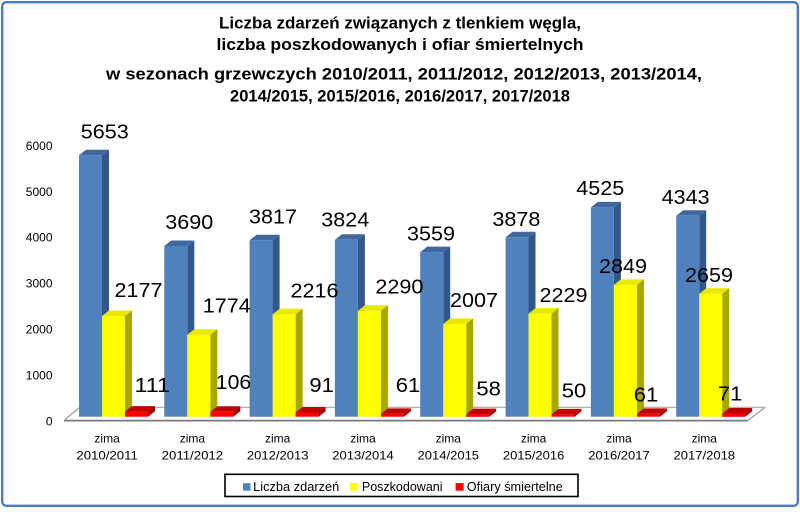 This screenshot has height=513, width=800. What do you see at coordinates (49, 421) in the screenshot?
I see `svg-text: 0` at bounding box center [49, 421].